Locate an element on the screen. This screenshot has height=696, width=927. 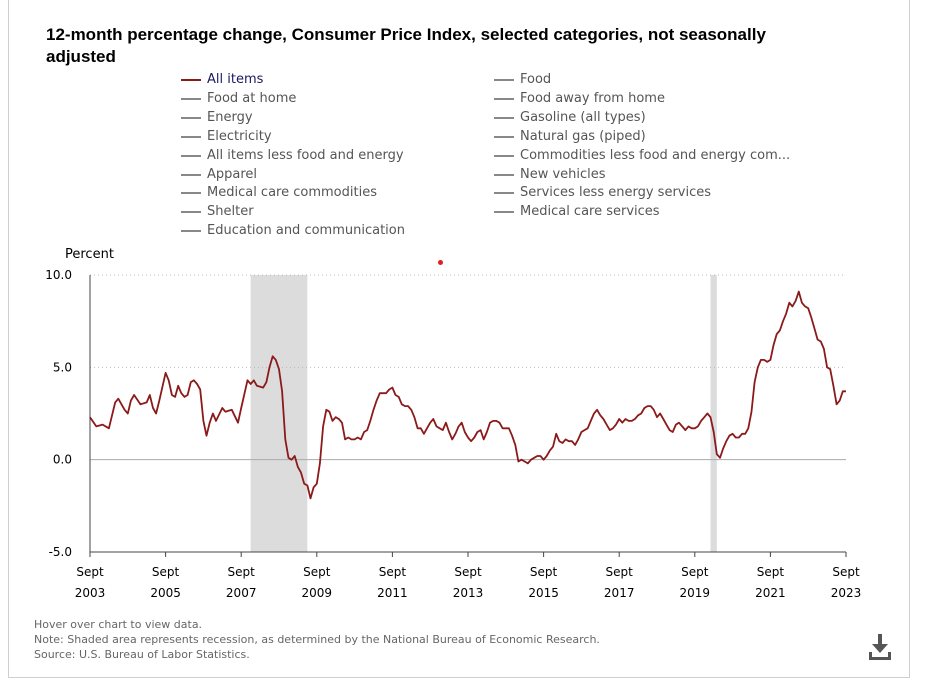
download-icon is located at coordinates (880, 647).